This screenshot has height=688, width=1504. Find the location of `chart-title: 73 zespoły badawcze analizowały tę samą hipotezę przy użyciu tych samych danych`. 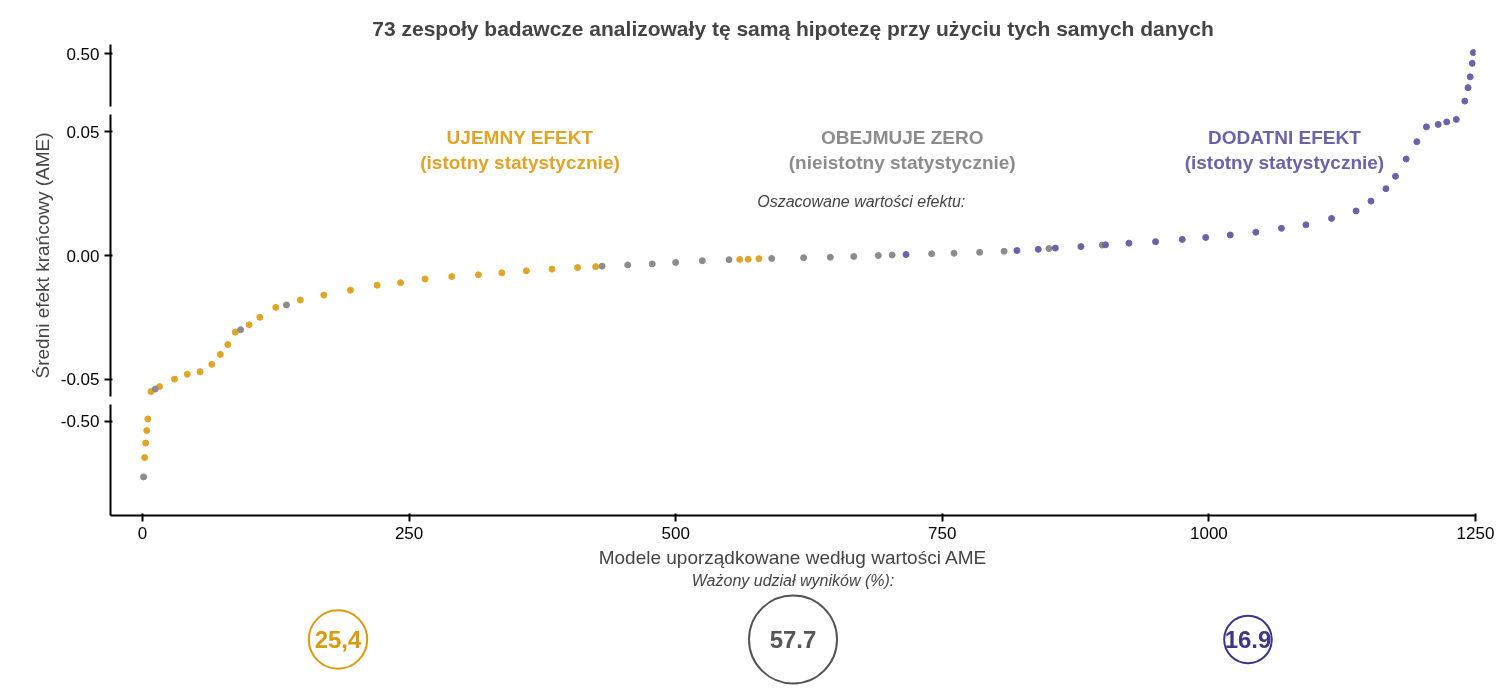

chart-title: 73 zespoły badawcze analizowały tę samą hipotezę przy użyciu tych samych danych is located at coordinates (793, 28).